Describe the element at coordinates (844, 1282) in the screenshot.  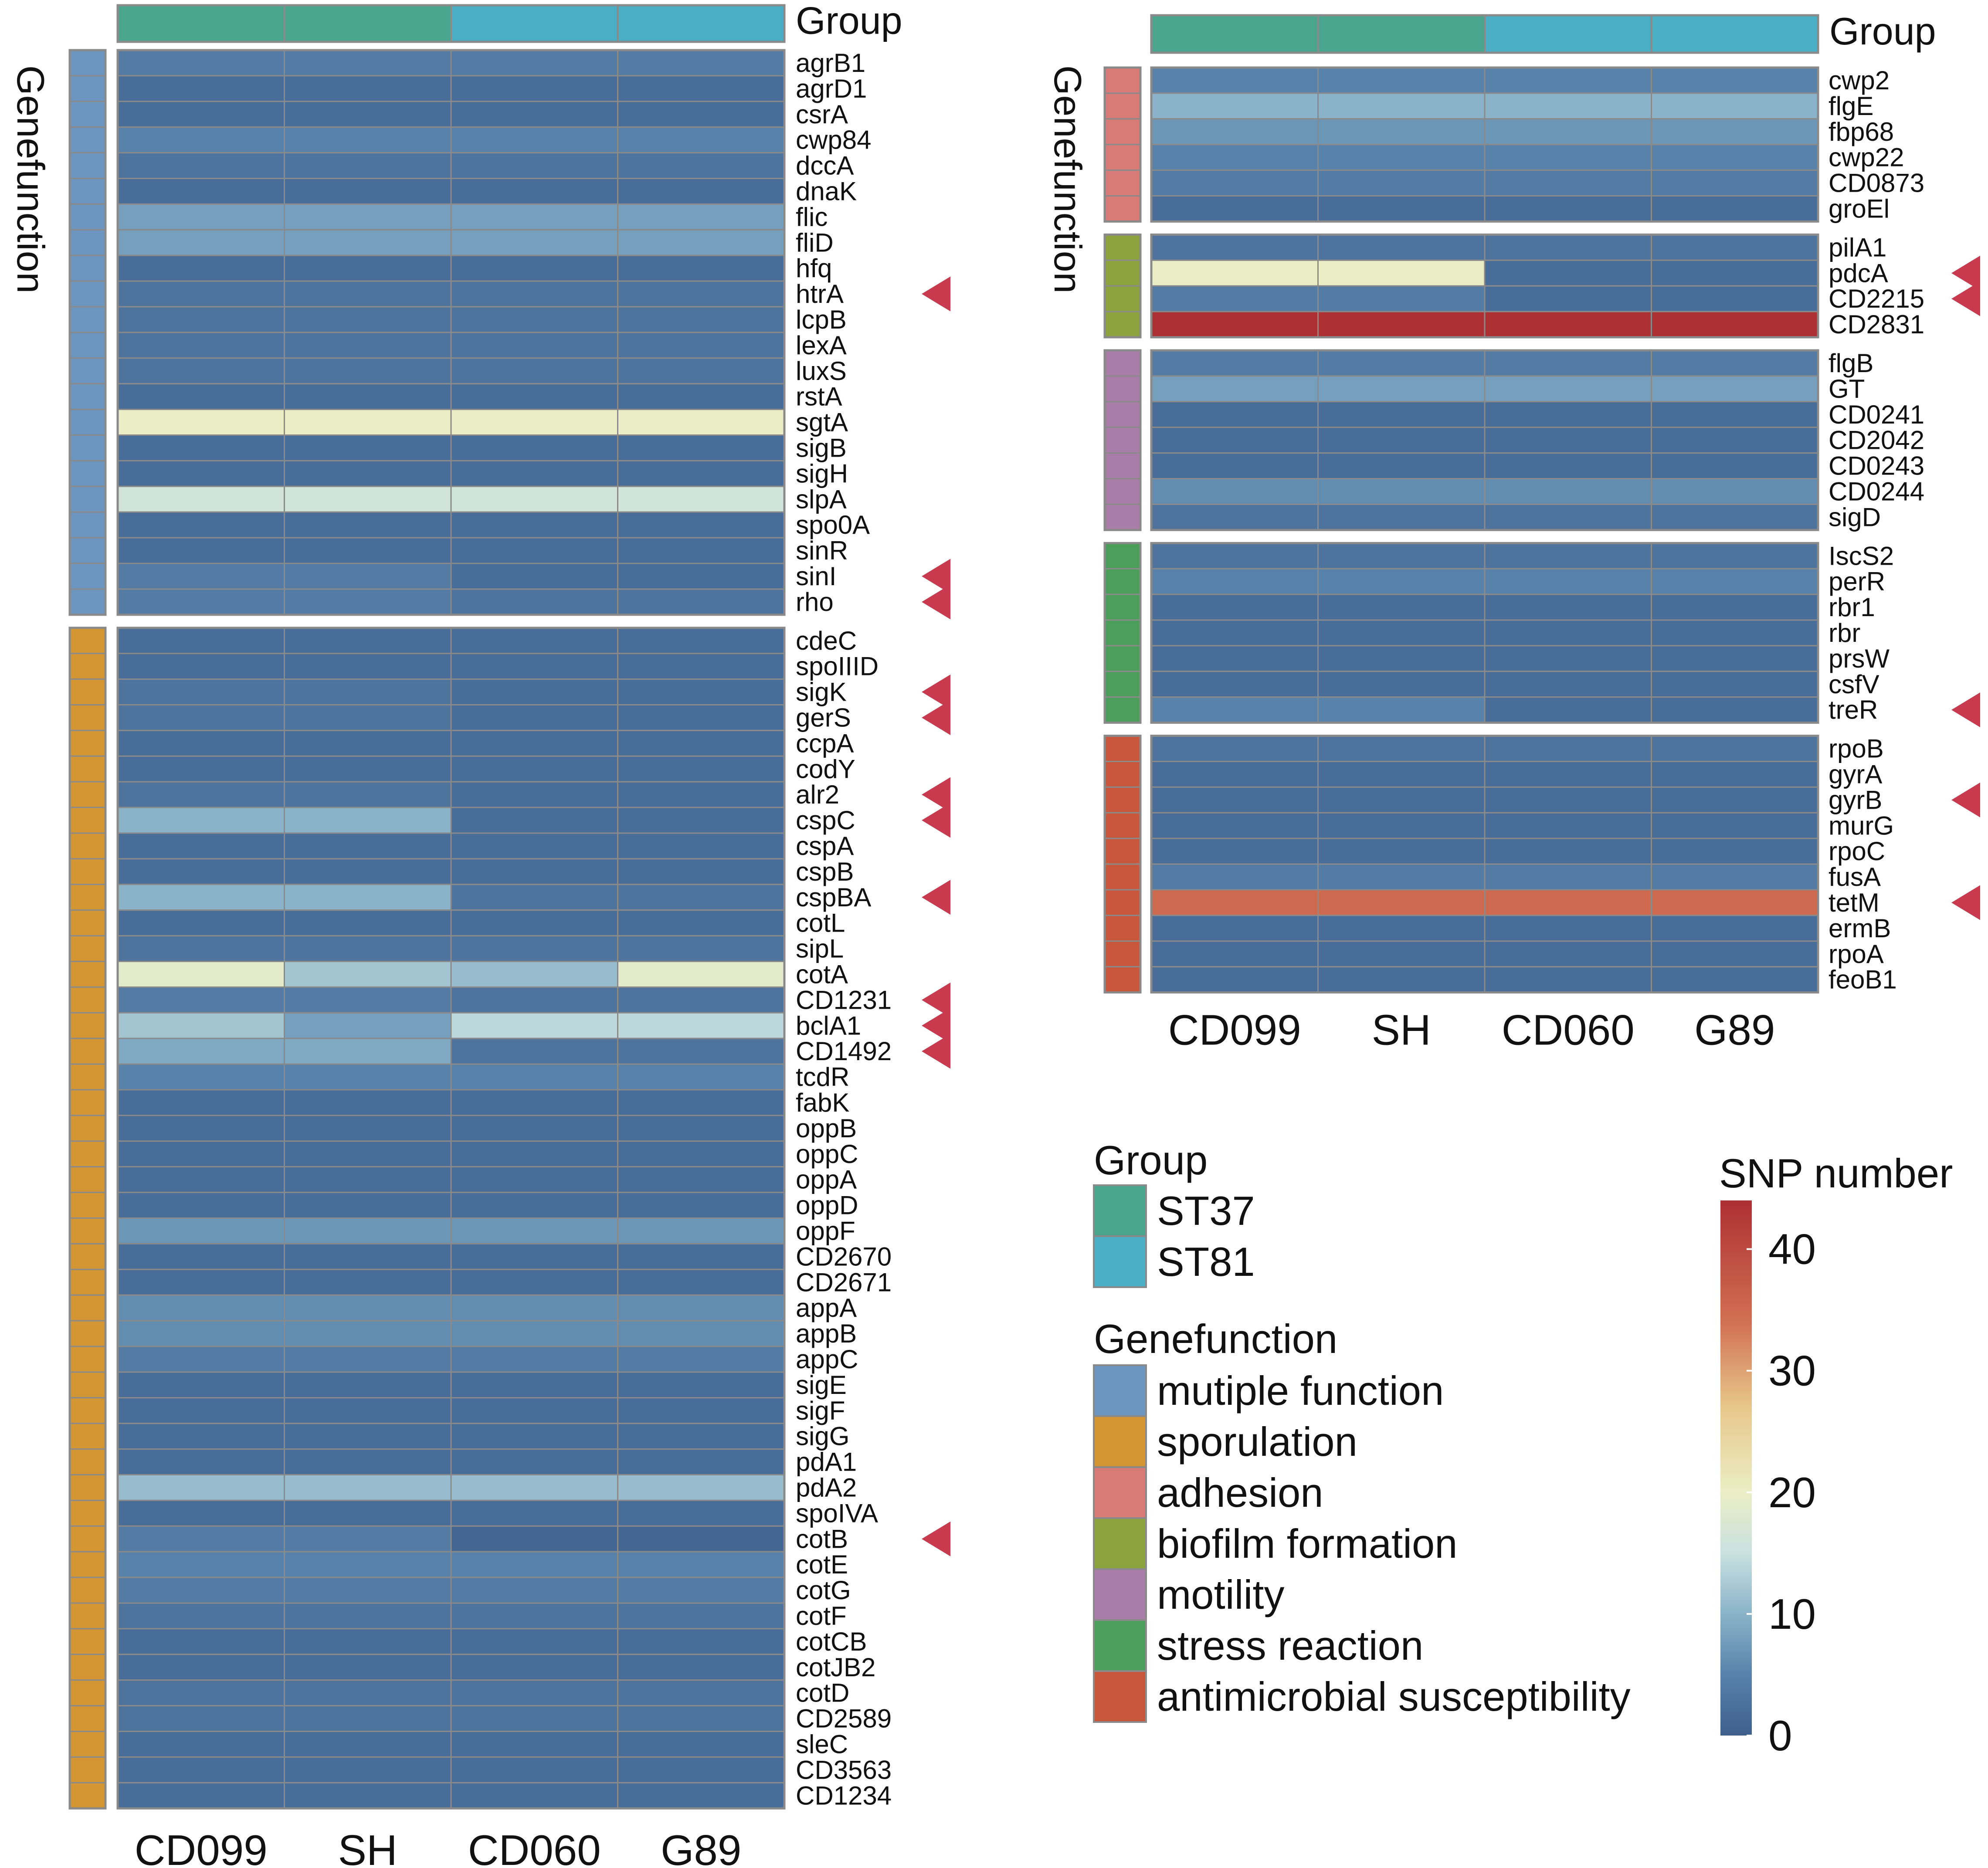
I see `gene-label: CD2671` at that location.